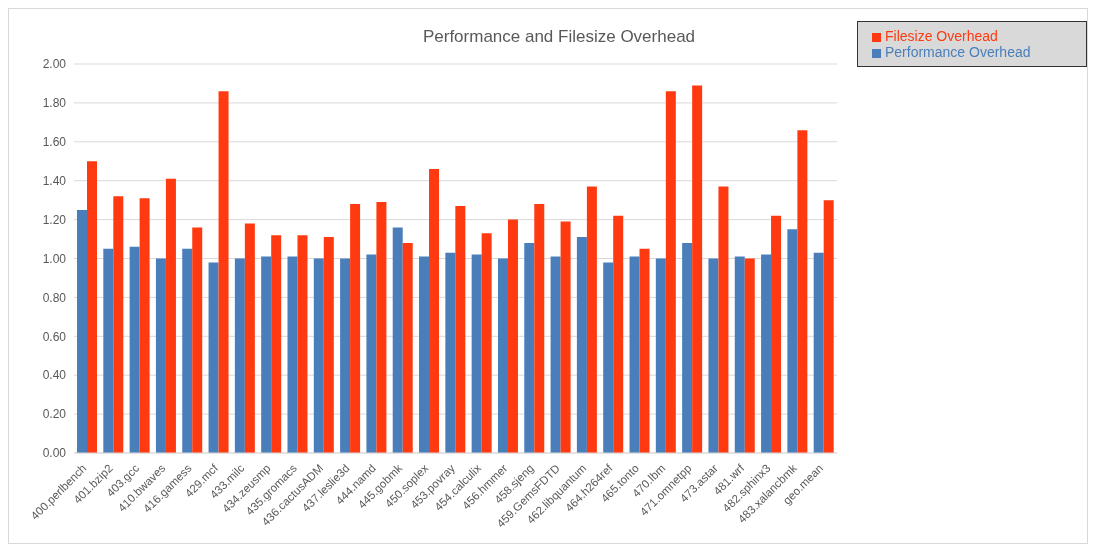 The image size is (1094, 550). I want to click on y-tick-label: 0.80, so click(54, 297).